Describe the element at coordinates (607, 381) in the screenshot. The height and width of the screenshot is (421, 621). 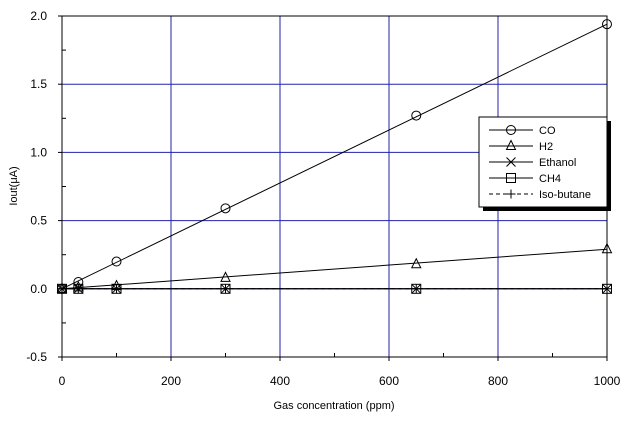
I see `x-tick-label: 1000` at that location.